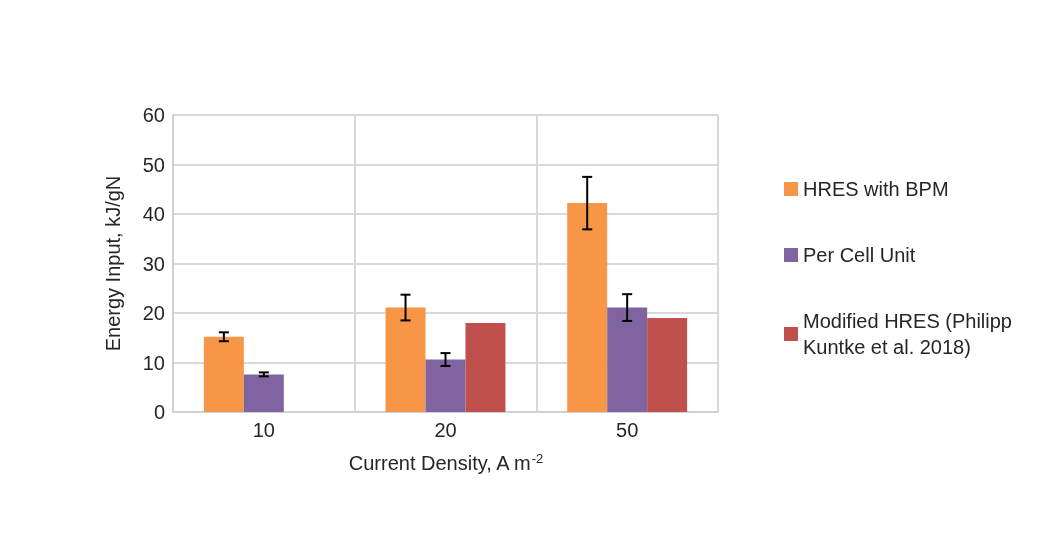 Image resolution: width=1046 pixels, height=538 pixels. What do you see at coordinates (910, 334) in the screenshot?
I see `legend-label: Modified HRES (Philipp Kuntke et al. 2018)` at bounding box center [910, 334].